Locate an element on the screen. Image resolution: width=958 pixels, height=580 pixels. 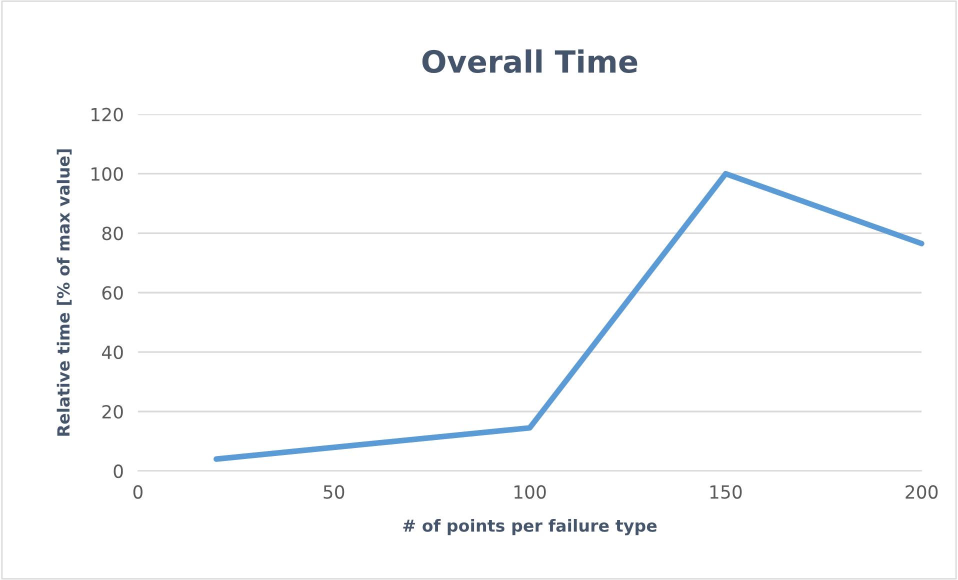
y-tick-label: 0 is located at coordinates (118, 471).